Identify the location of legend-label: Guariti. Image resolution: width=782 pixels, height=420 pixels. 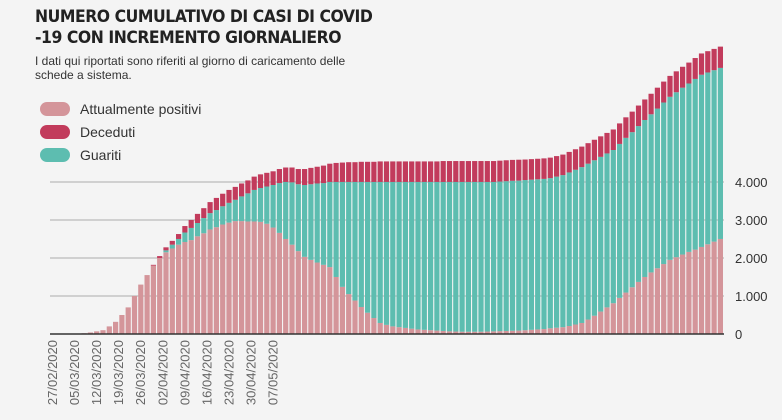
(101, 154).